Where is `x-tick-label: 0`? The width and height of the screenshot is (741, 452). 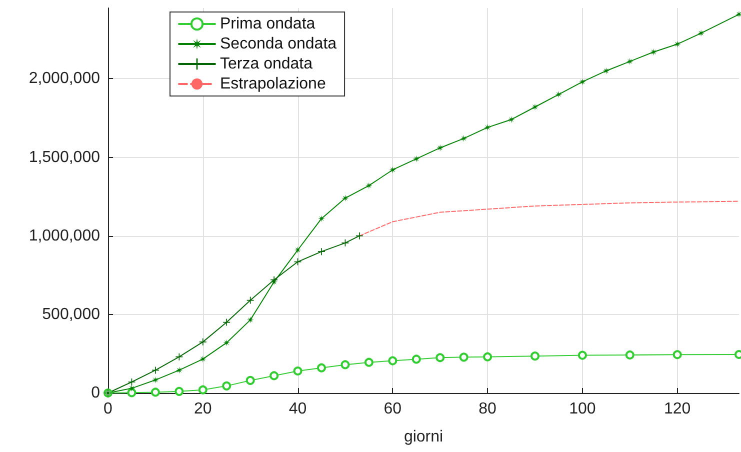 x-tick-label: 0 is located at coordinates (108, 409).